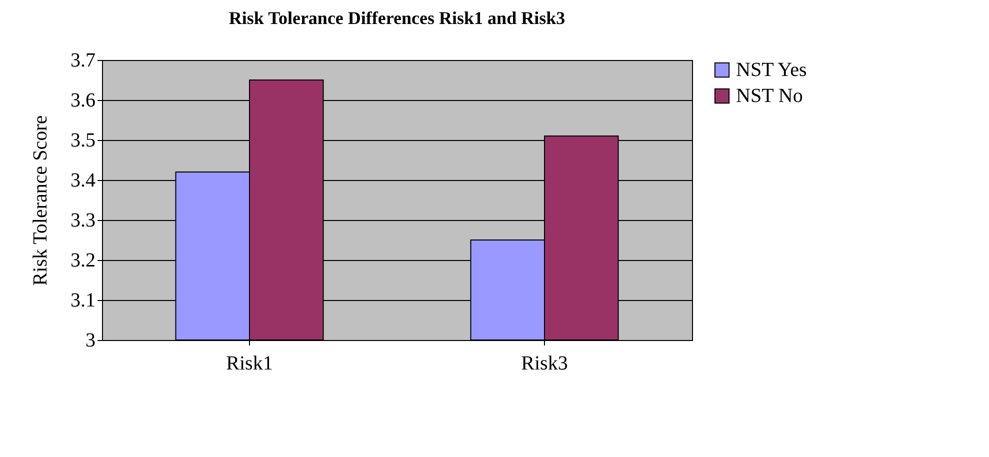 Image resolution: width=989 pixels, height=457 pixels. Describe the element at coordinates (83, 61) in the screenshot. I see `y-tick-label: 3.7` at that location.